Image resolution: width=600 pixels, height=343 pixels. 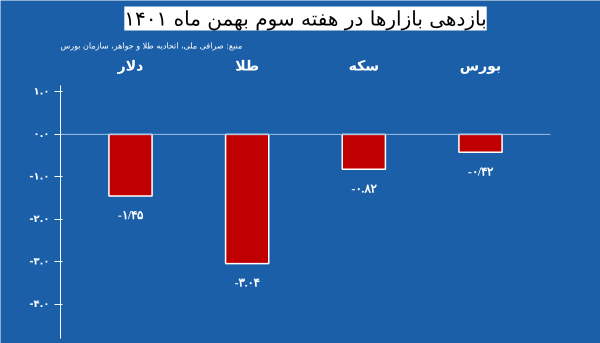 I want to click on y-tick-label: ۱.۰, so click(x=41, y=92).